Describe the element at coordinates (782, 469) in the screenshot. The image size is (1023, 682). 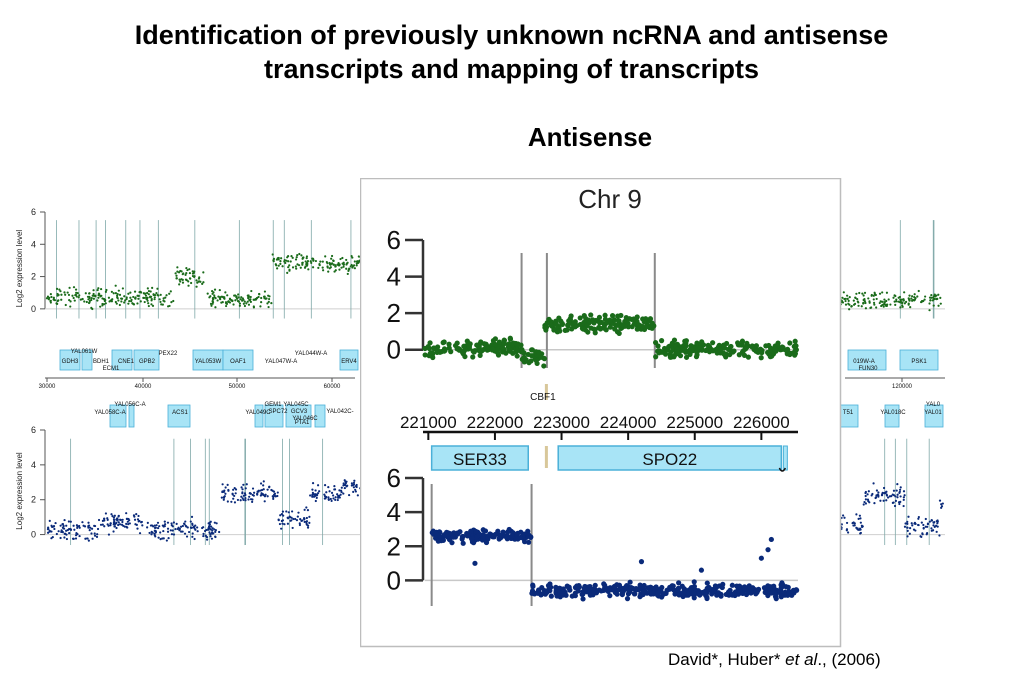
I see `strand-arrow` at that location.